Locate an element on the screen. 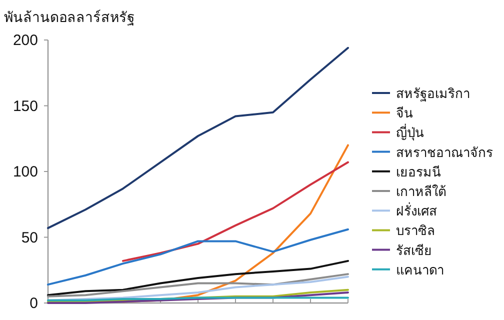  y-tick-label: 150 is located at coordinates (25, 106).